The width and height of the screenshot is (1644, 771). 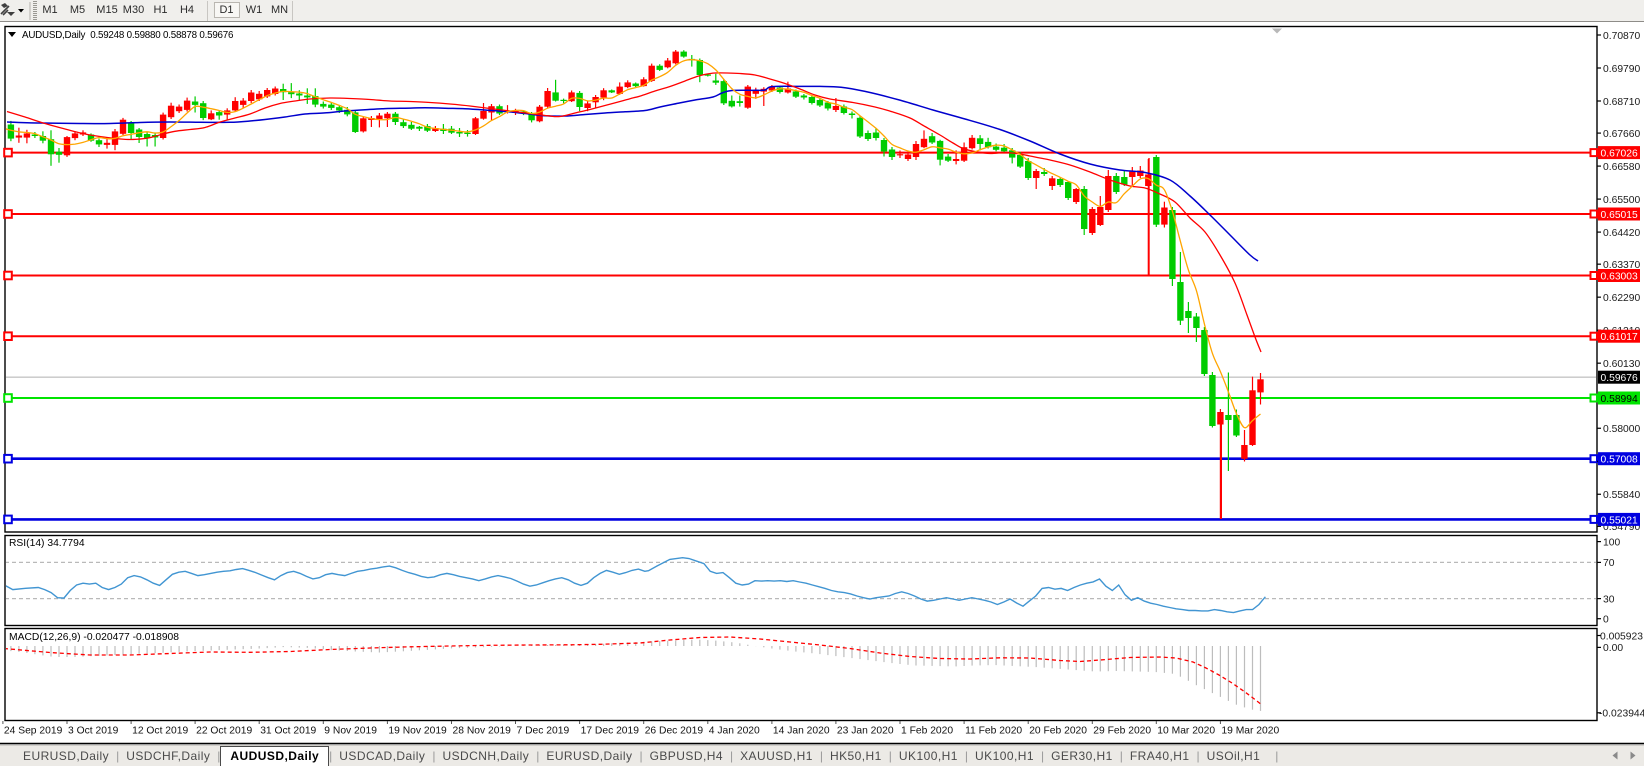 I want to click on svg-text: 14 Jan 2020, so click(x=801, y=731).